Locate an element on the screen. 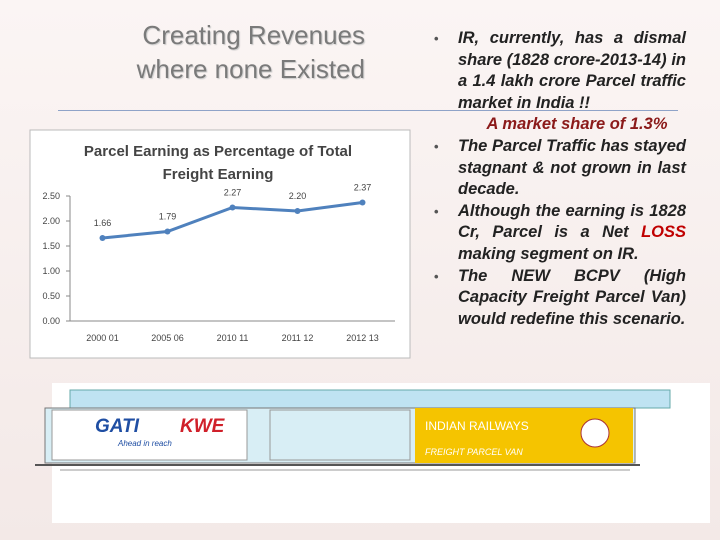 This screenshot has width=720, height=540. y-tick-label: 2.00 is located at coordinates (51, 221).